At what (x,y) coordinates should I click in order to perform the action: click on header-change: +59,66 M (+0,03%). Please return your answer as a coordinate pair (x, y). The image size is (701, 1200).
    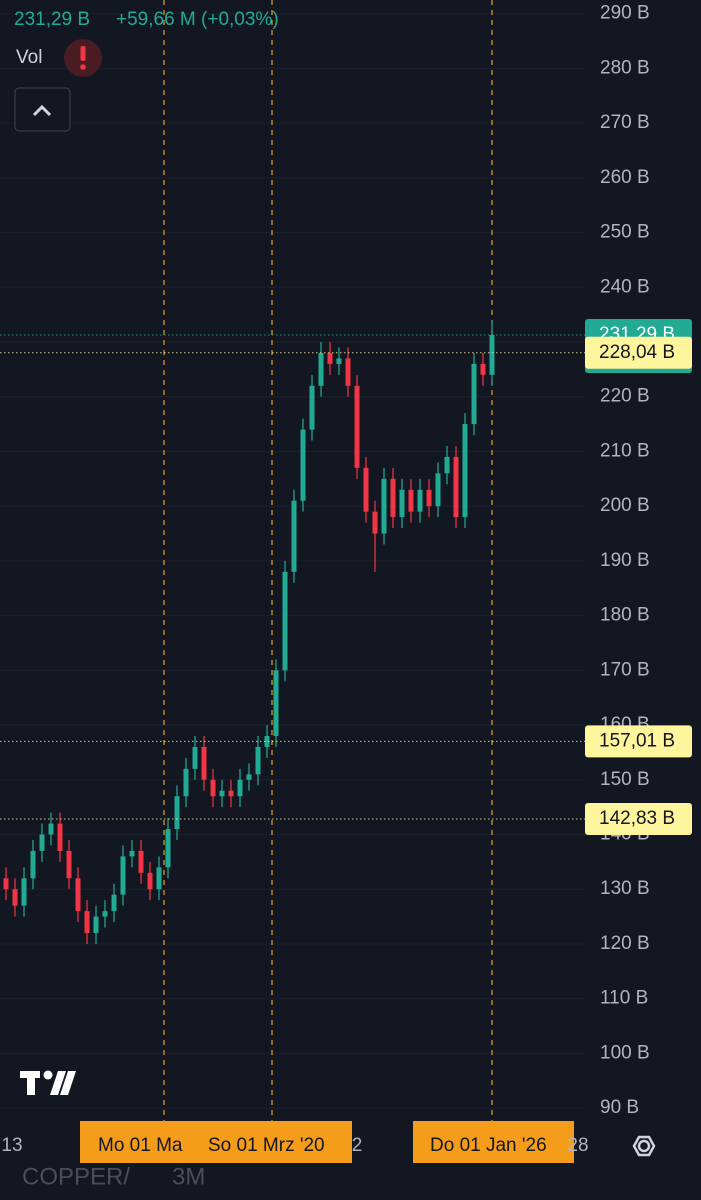
    Looking at the image, I should click on (197, 19).